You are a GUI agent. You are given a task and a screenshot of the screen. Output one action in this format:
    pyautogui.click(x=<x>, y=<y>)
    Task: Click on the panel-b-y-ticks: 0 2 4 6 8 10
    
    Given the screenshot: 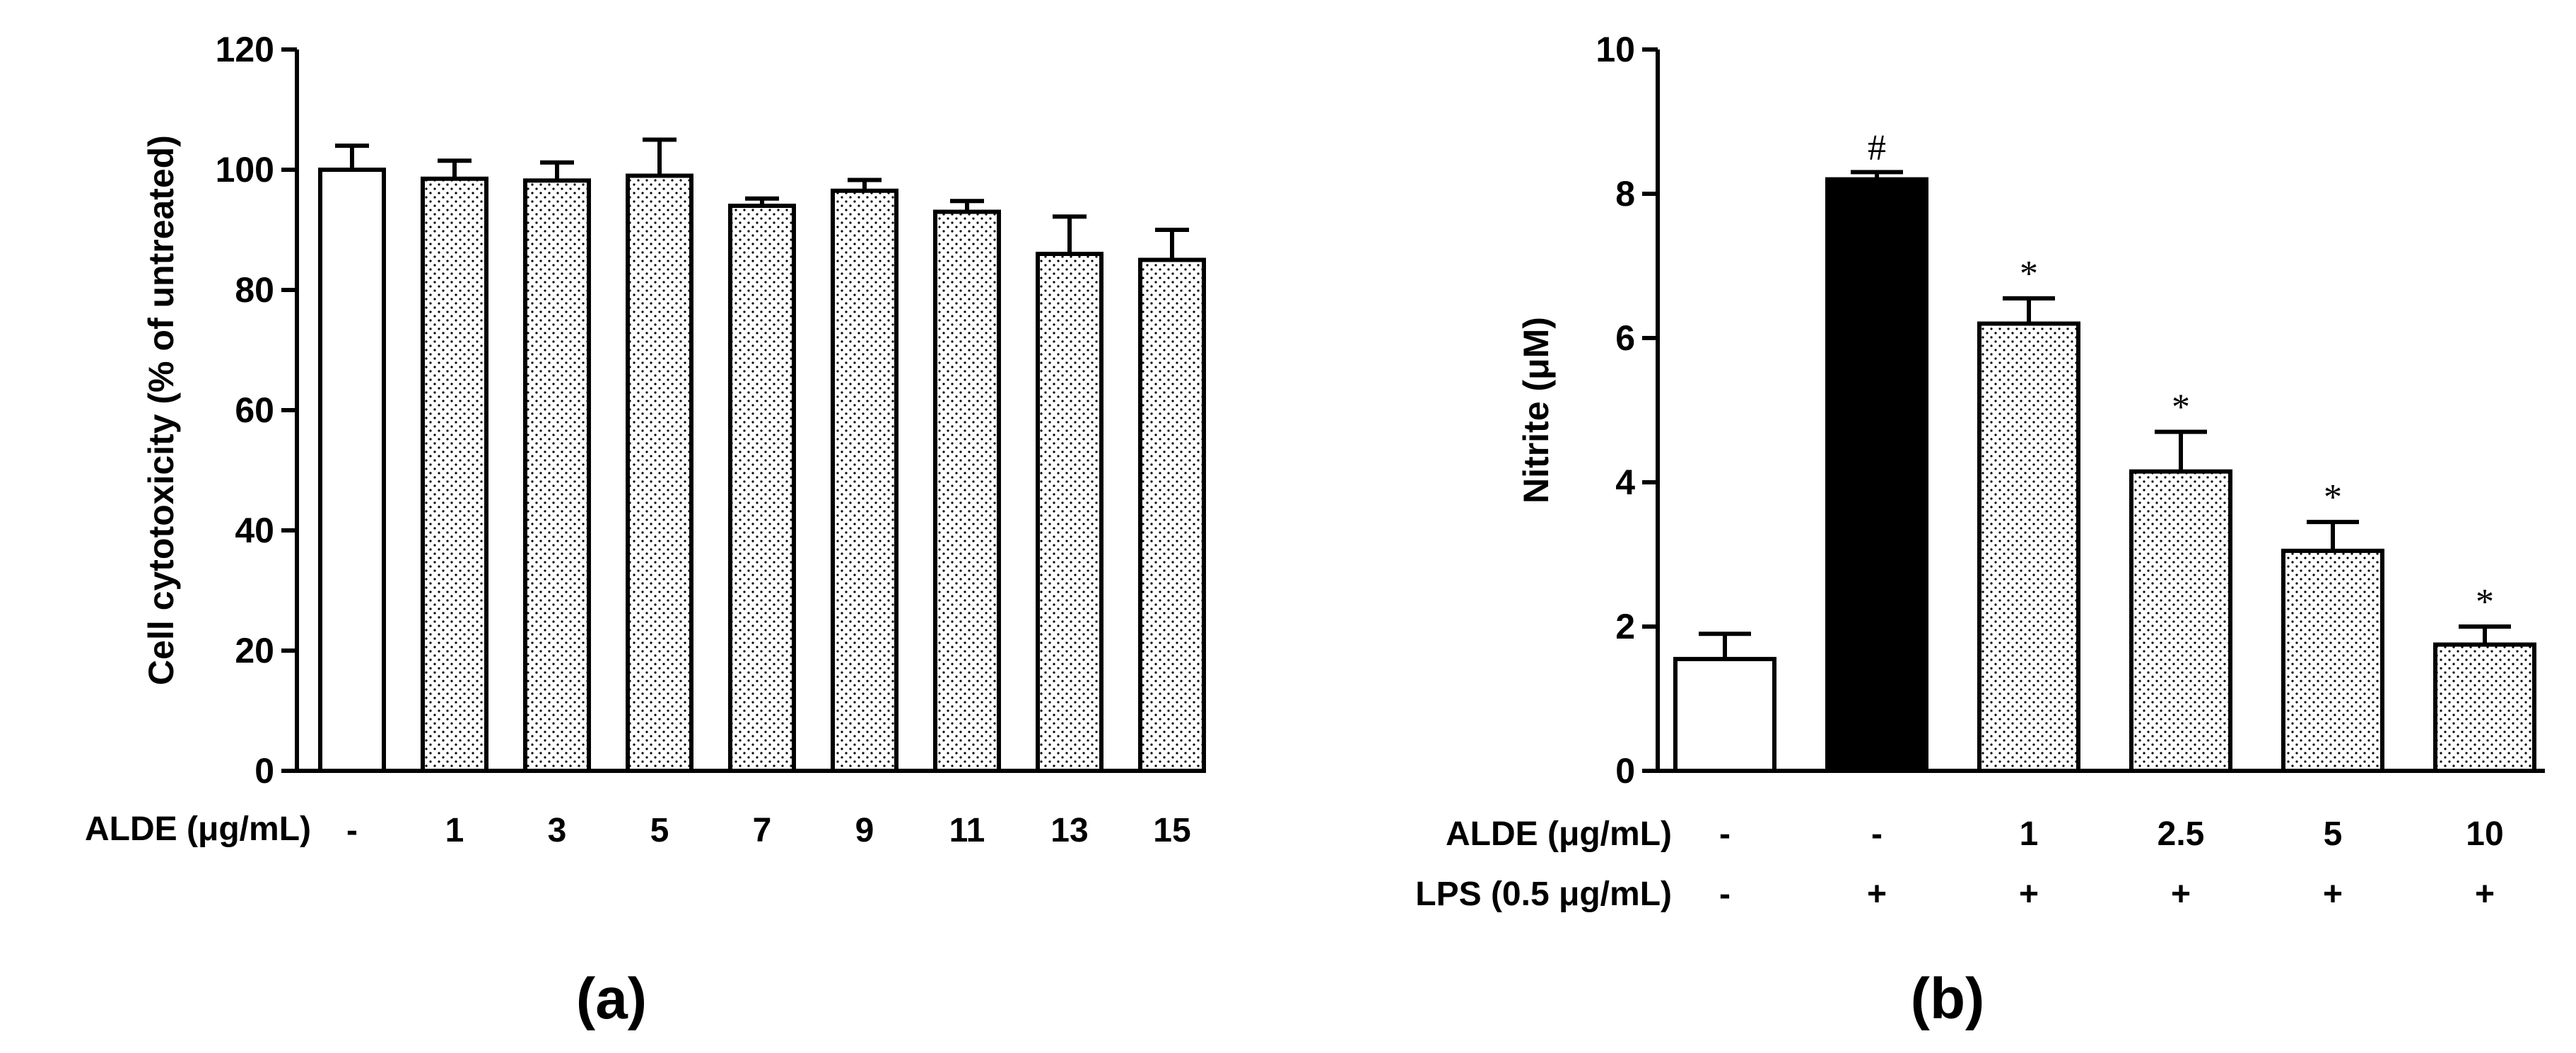 What is the action you would take?
    pyautogui.click(x=1627, y=410)
    